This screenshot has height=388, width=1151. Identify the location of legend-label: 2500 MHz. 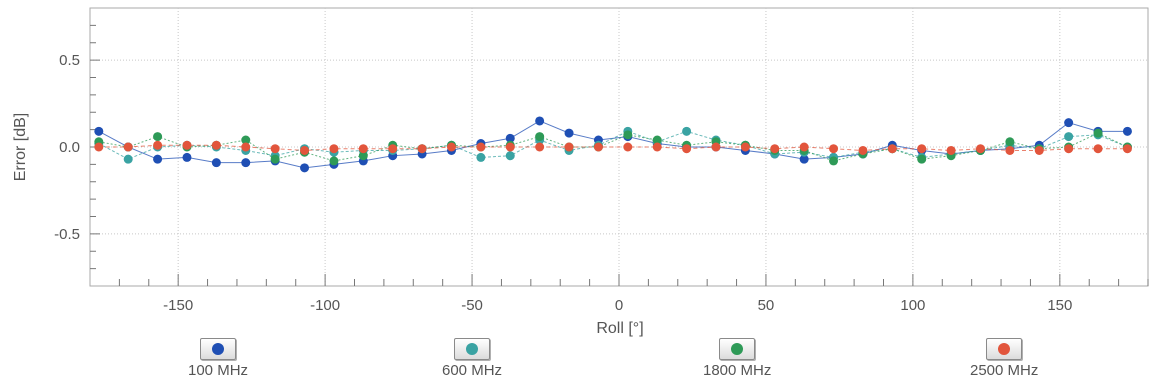
(1004, 370).